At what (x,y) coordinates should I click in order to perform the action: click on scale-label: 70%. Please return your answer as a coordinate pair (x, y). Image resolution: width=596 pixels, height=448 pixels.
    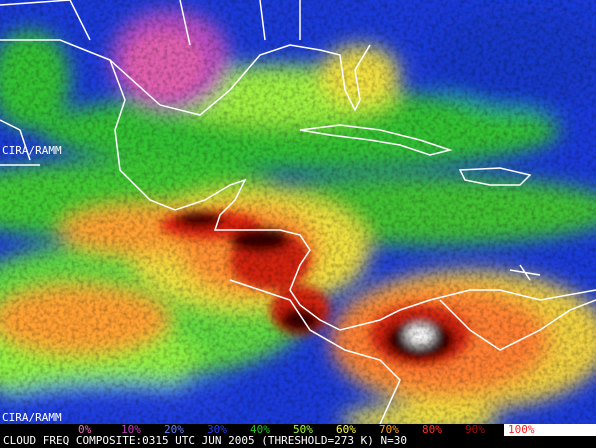
    Looking at the image, I should click on (389, 429).